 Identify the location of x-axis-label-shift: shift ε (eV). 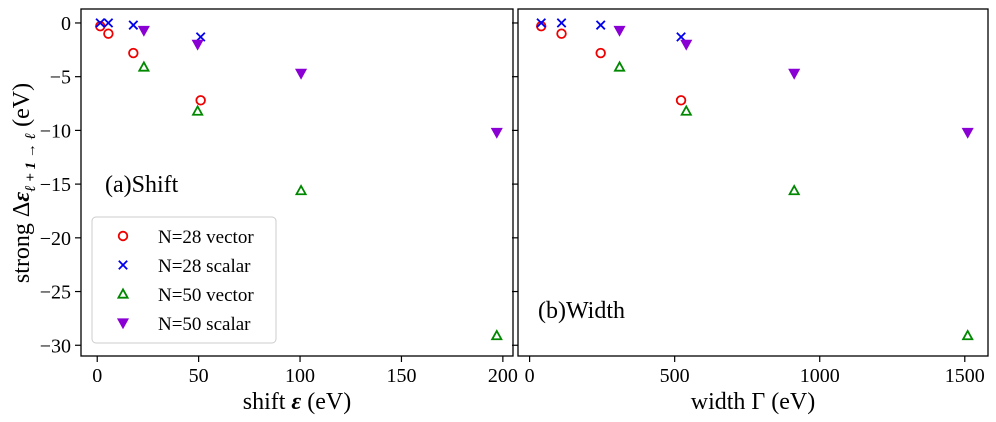
(297, 402).